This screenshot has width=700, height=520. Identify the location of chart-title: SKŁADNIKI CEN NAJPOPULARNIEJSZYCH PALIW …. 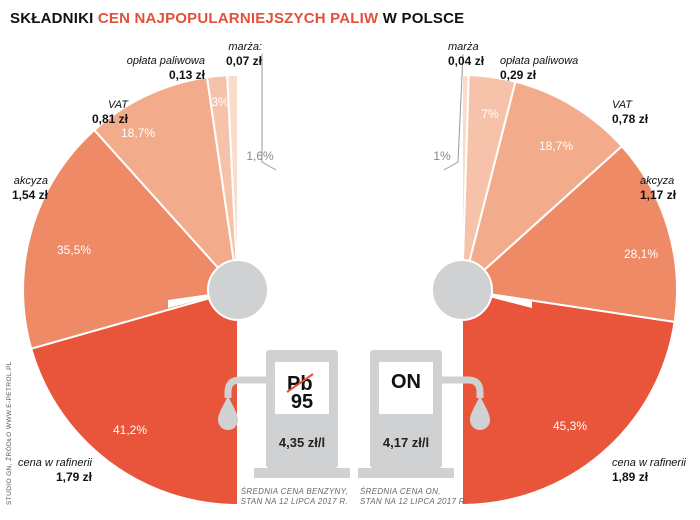
(237, 18).